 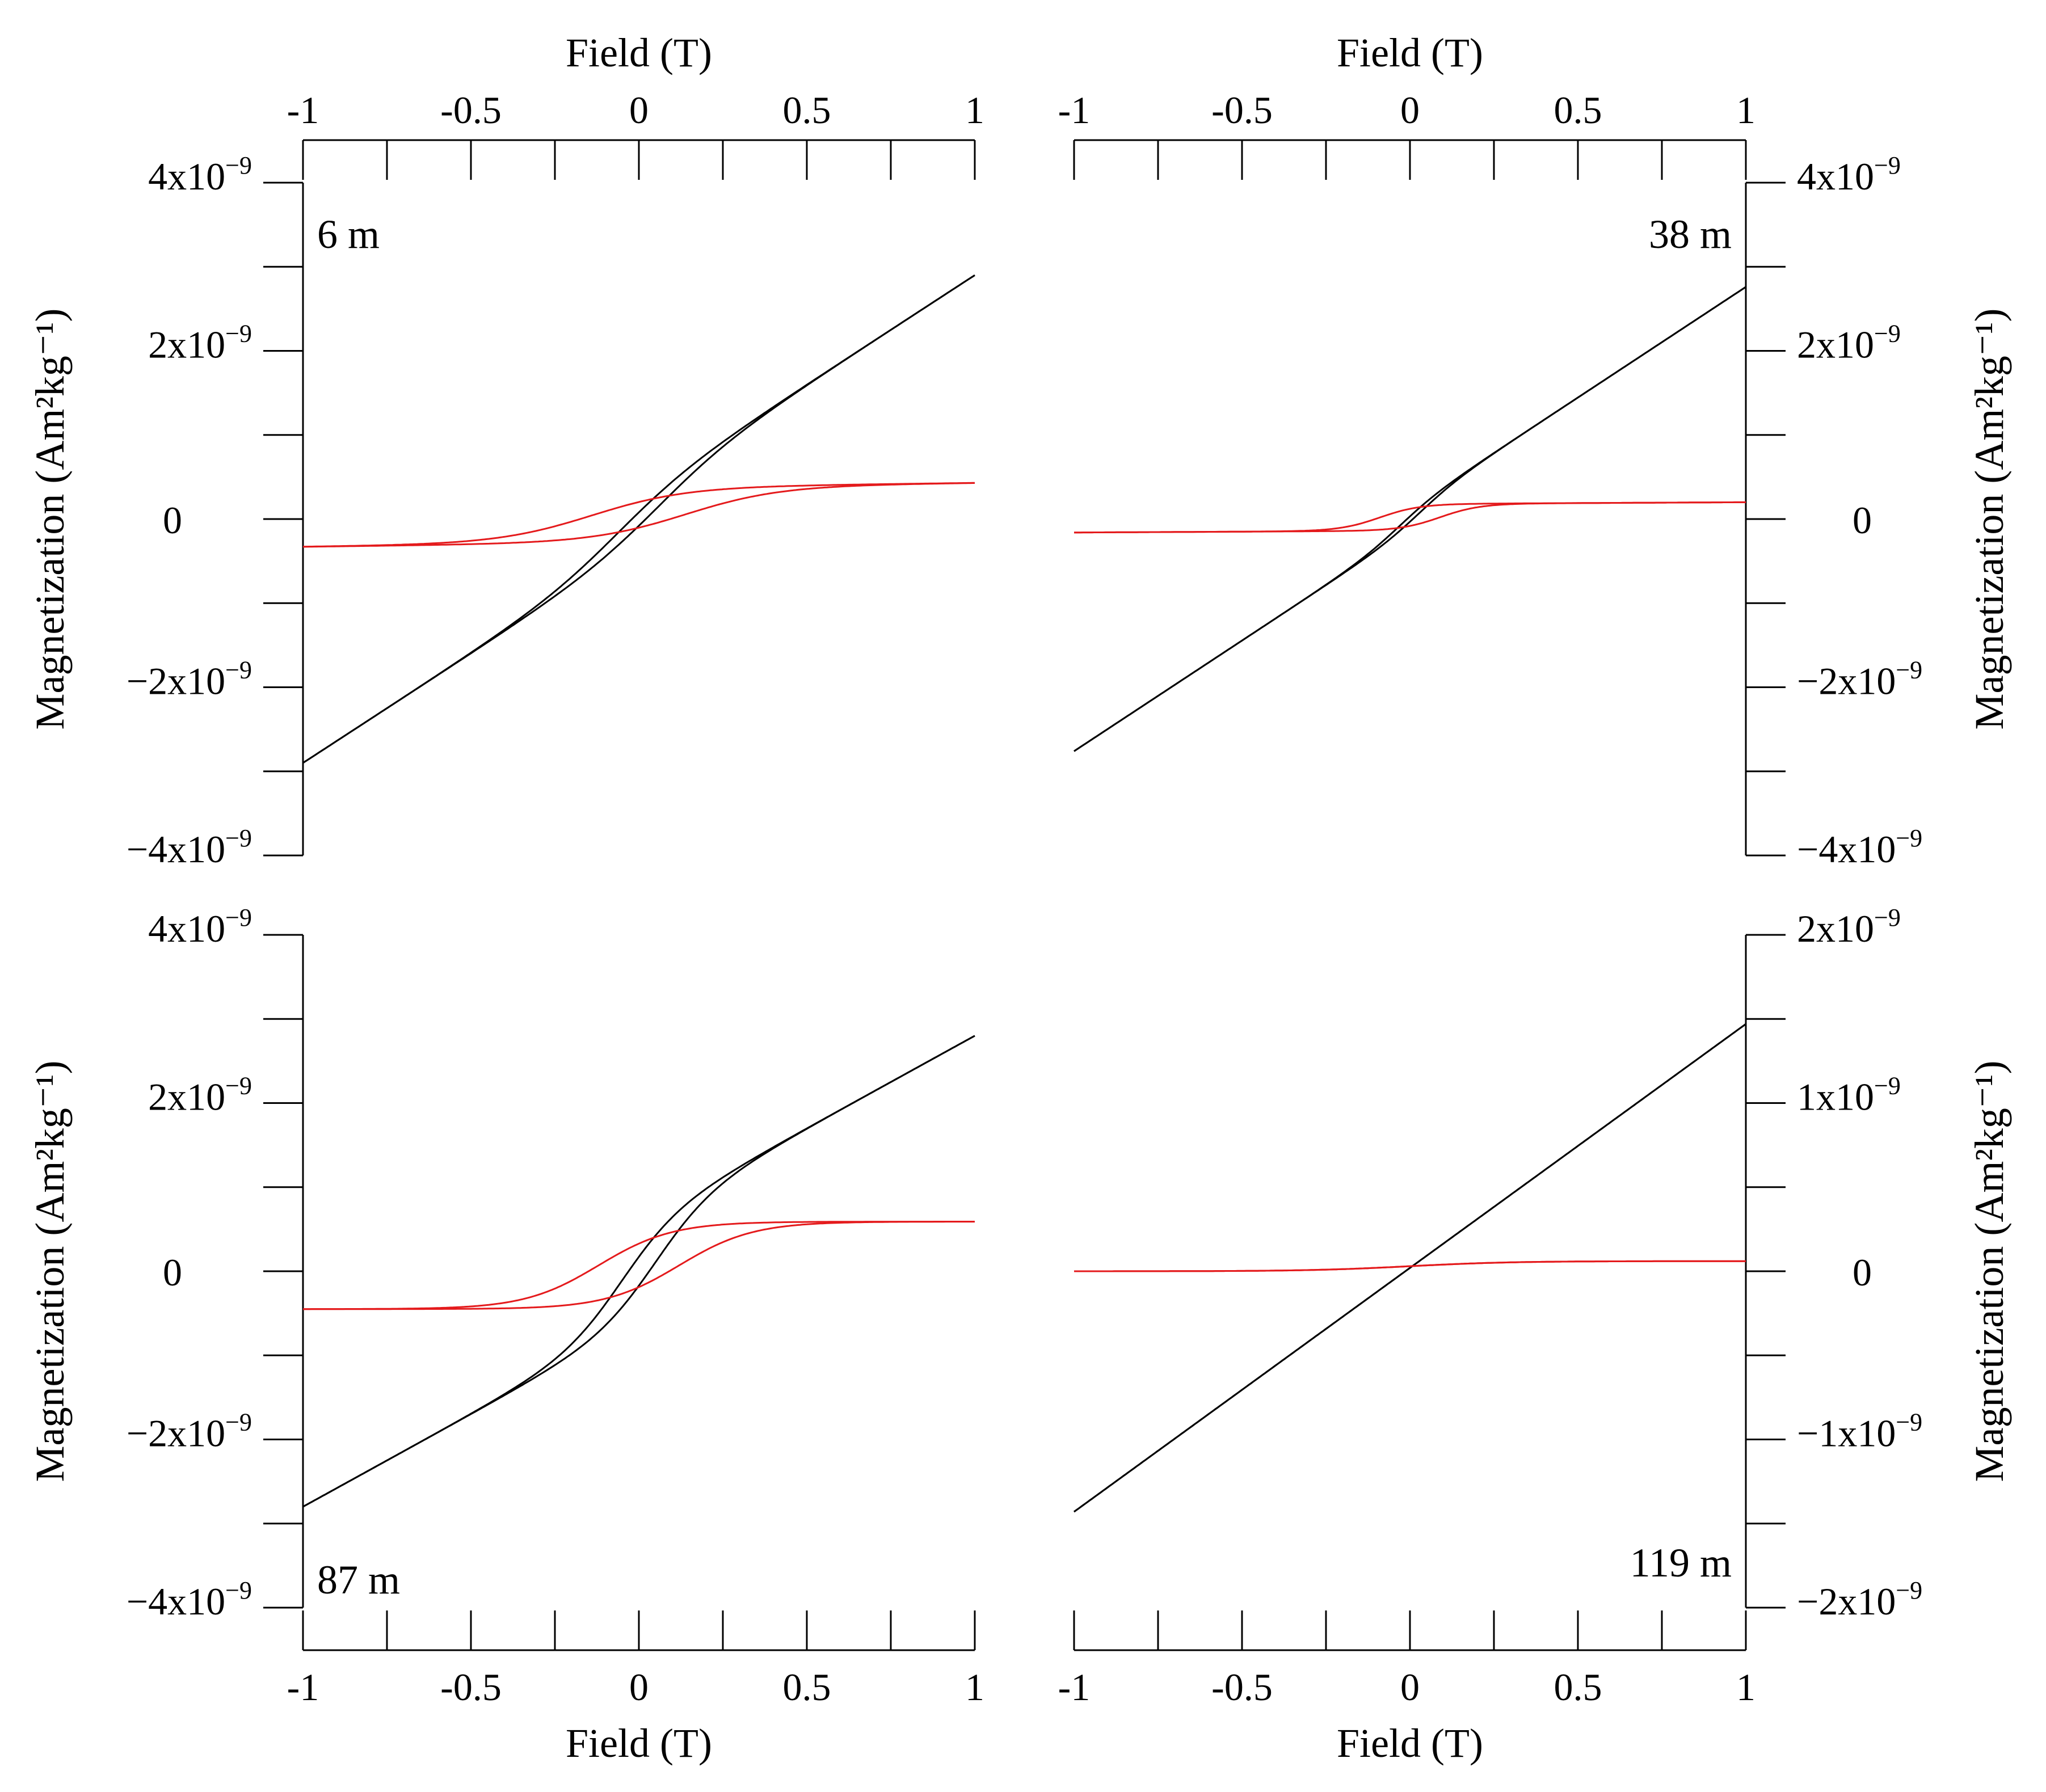 I want to click on series-red-ascending, so click(x=638, y=515).